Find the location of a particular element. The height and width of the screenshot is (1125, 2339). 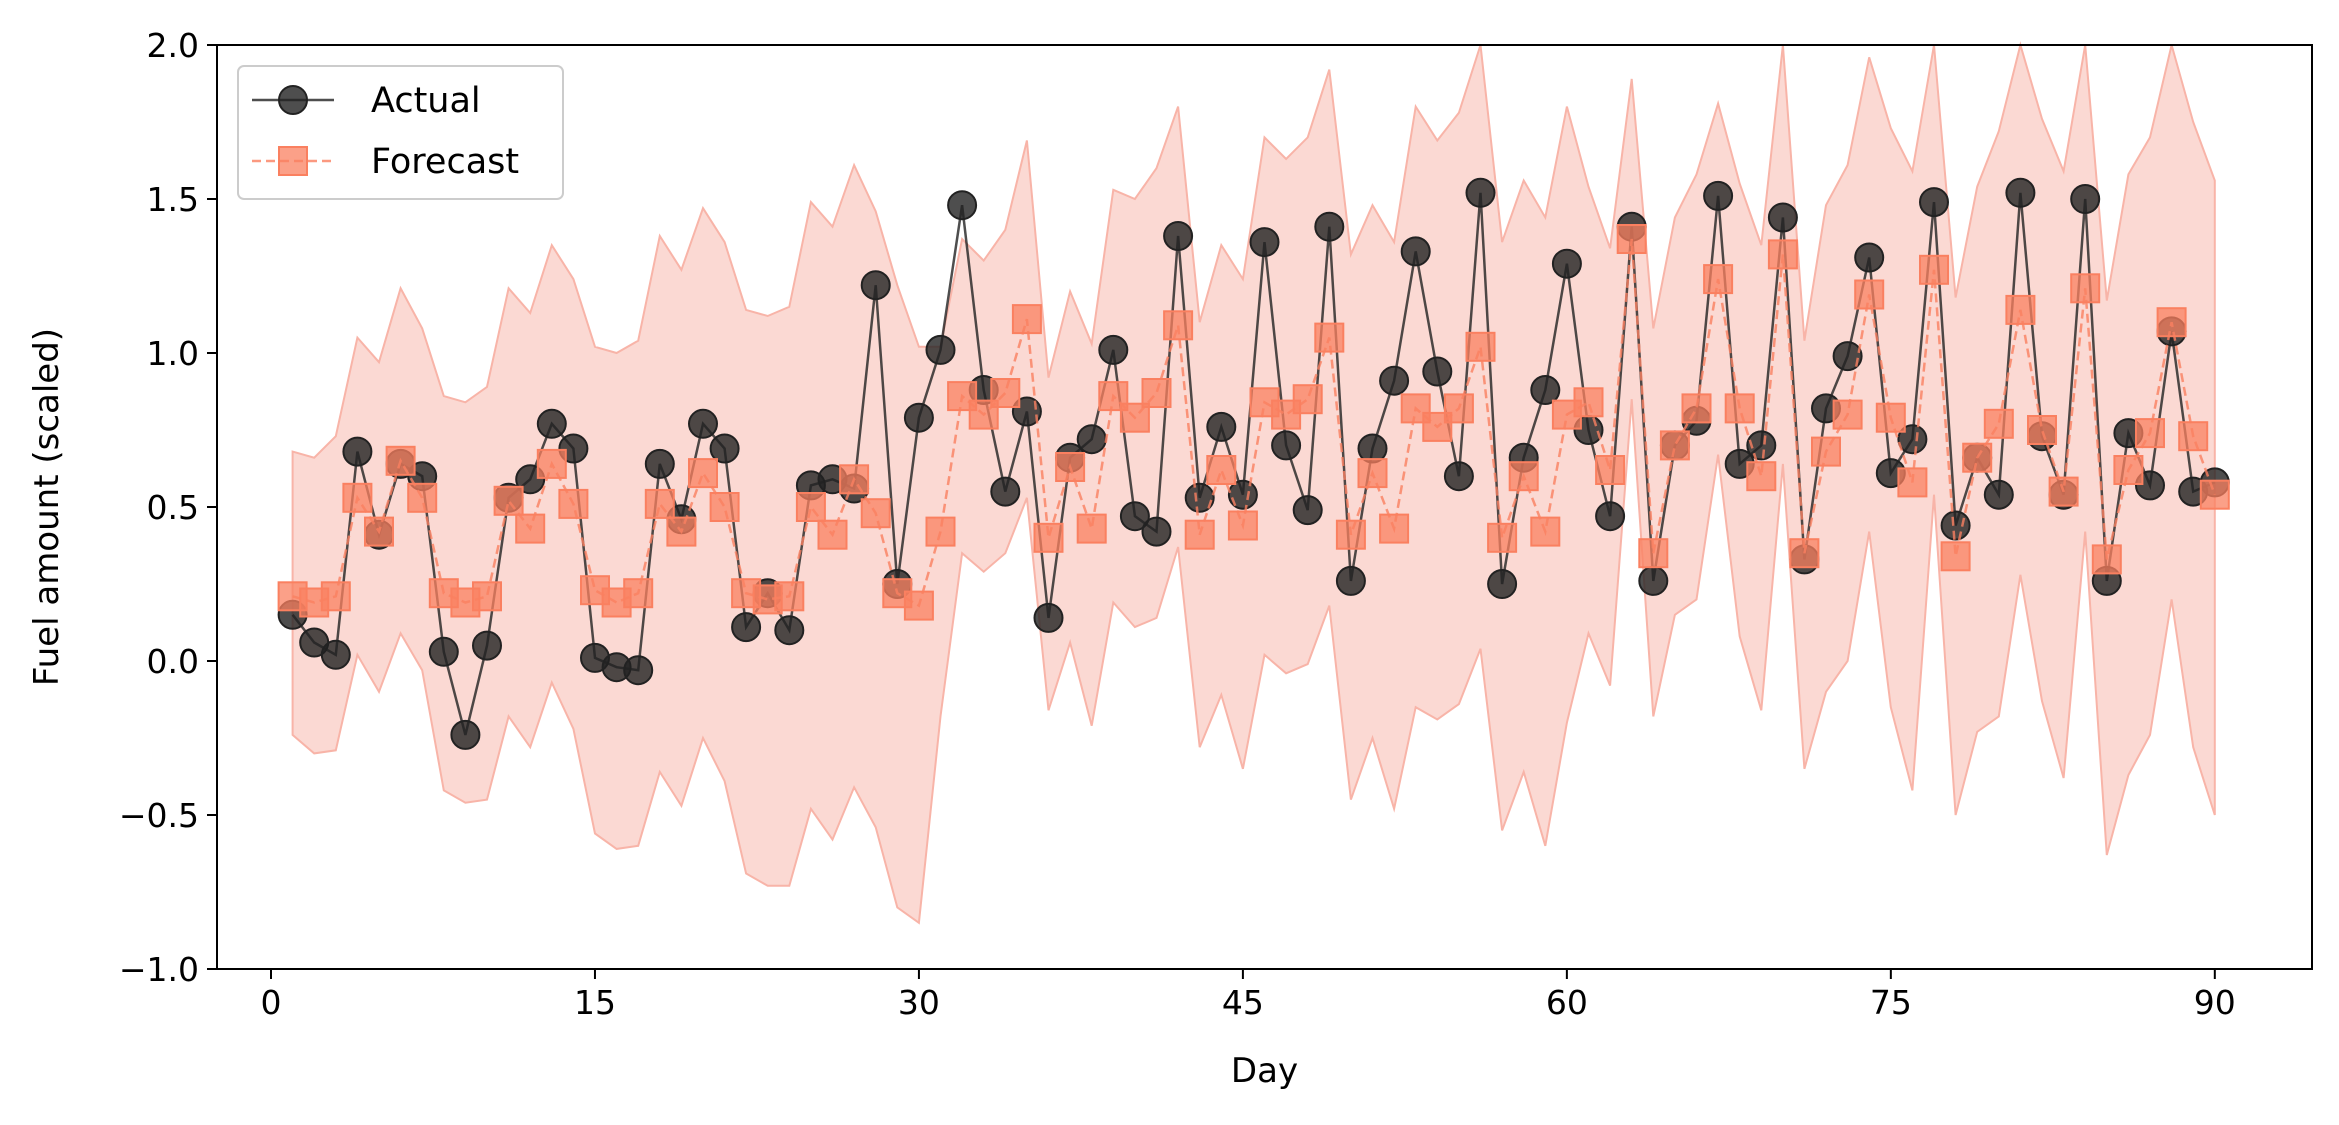

y-tick-label: 0.0 is located at coordinates (173, 661).